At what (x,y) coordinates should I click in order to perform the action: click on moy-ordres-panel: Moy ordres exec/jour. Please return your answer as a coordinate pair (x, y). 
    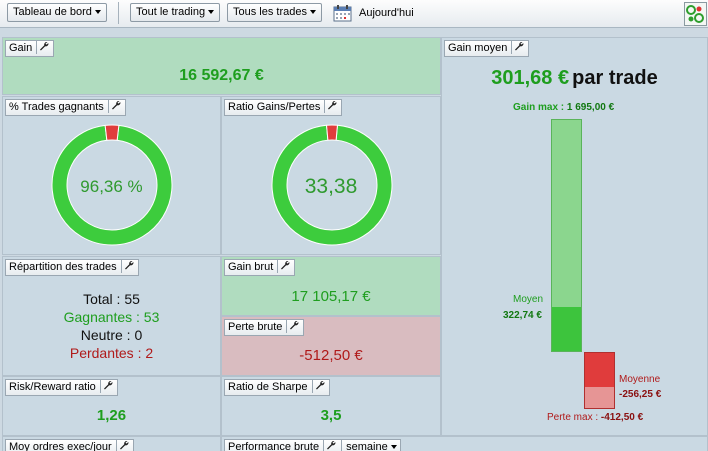
    Looking at the image, I should click on (111, 443).